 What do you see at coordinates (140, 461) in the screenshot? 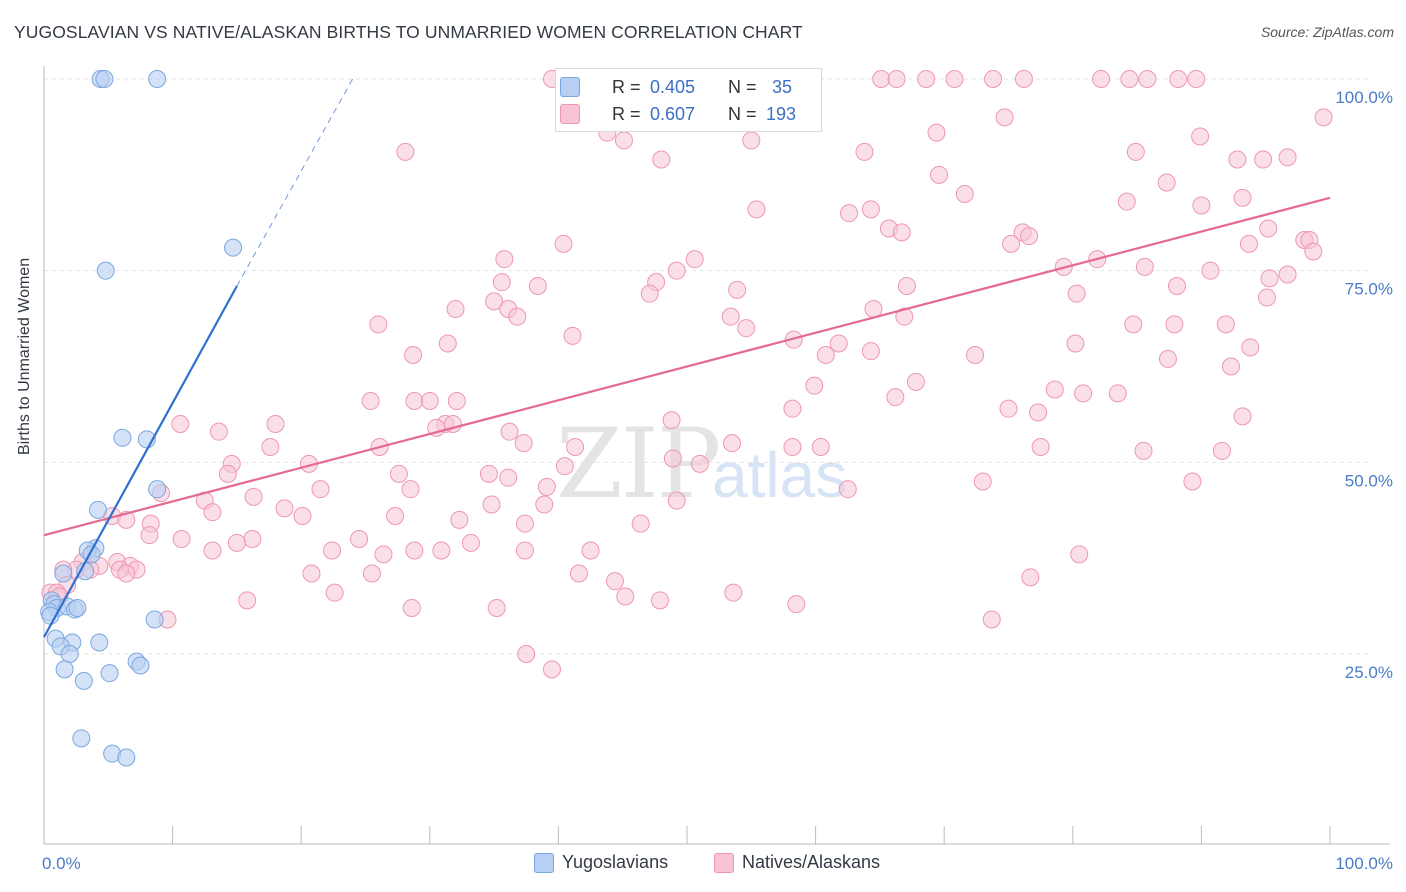
I see `trend-yugoslavians` at bounding box center [140, 461].